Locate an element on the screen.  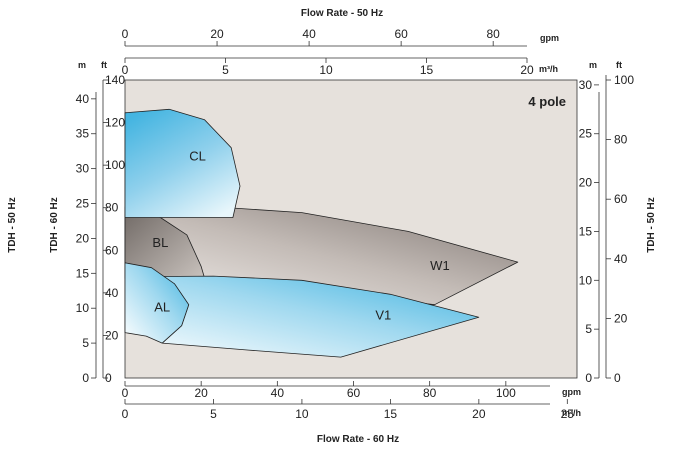
left-ft-tick-label: 100 is located at coordinates (115, 165).